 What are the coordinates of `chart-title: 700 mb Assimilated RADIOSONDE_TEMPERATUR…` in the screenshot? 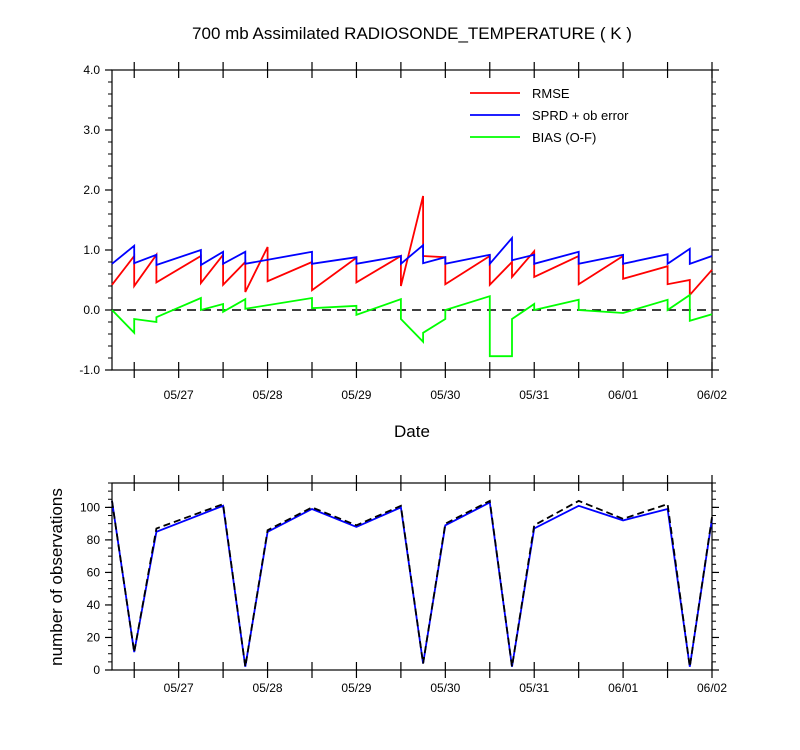 It's located at (412, 33).